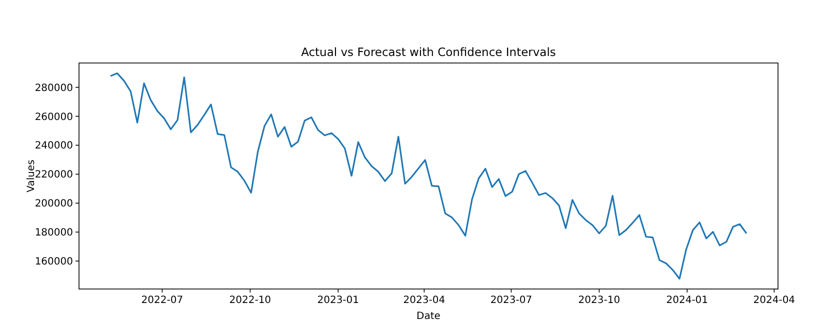  What do you see at coordinates (428, 52) in the screenshot?
I see `chart-title: Actual vs Forecast with Confidence Intervals` at bounding box center [428, 52].